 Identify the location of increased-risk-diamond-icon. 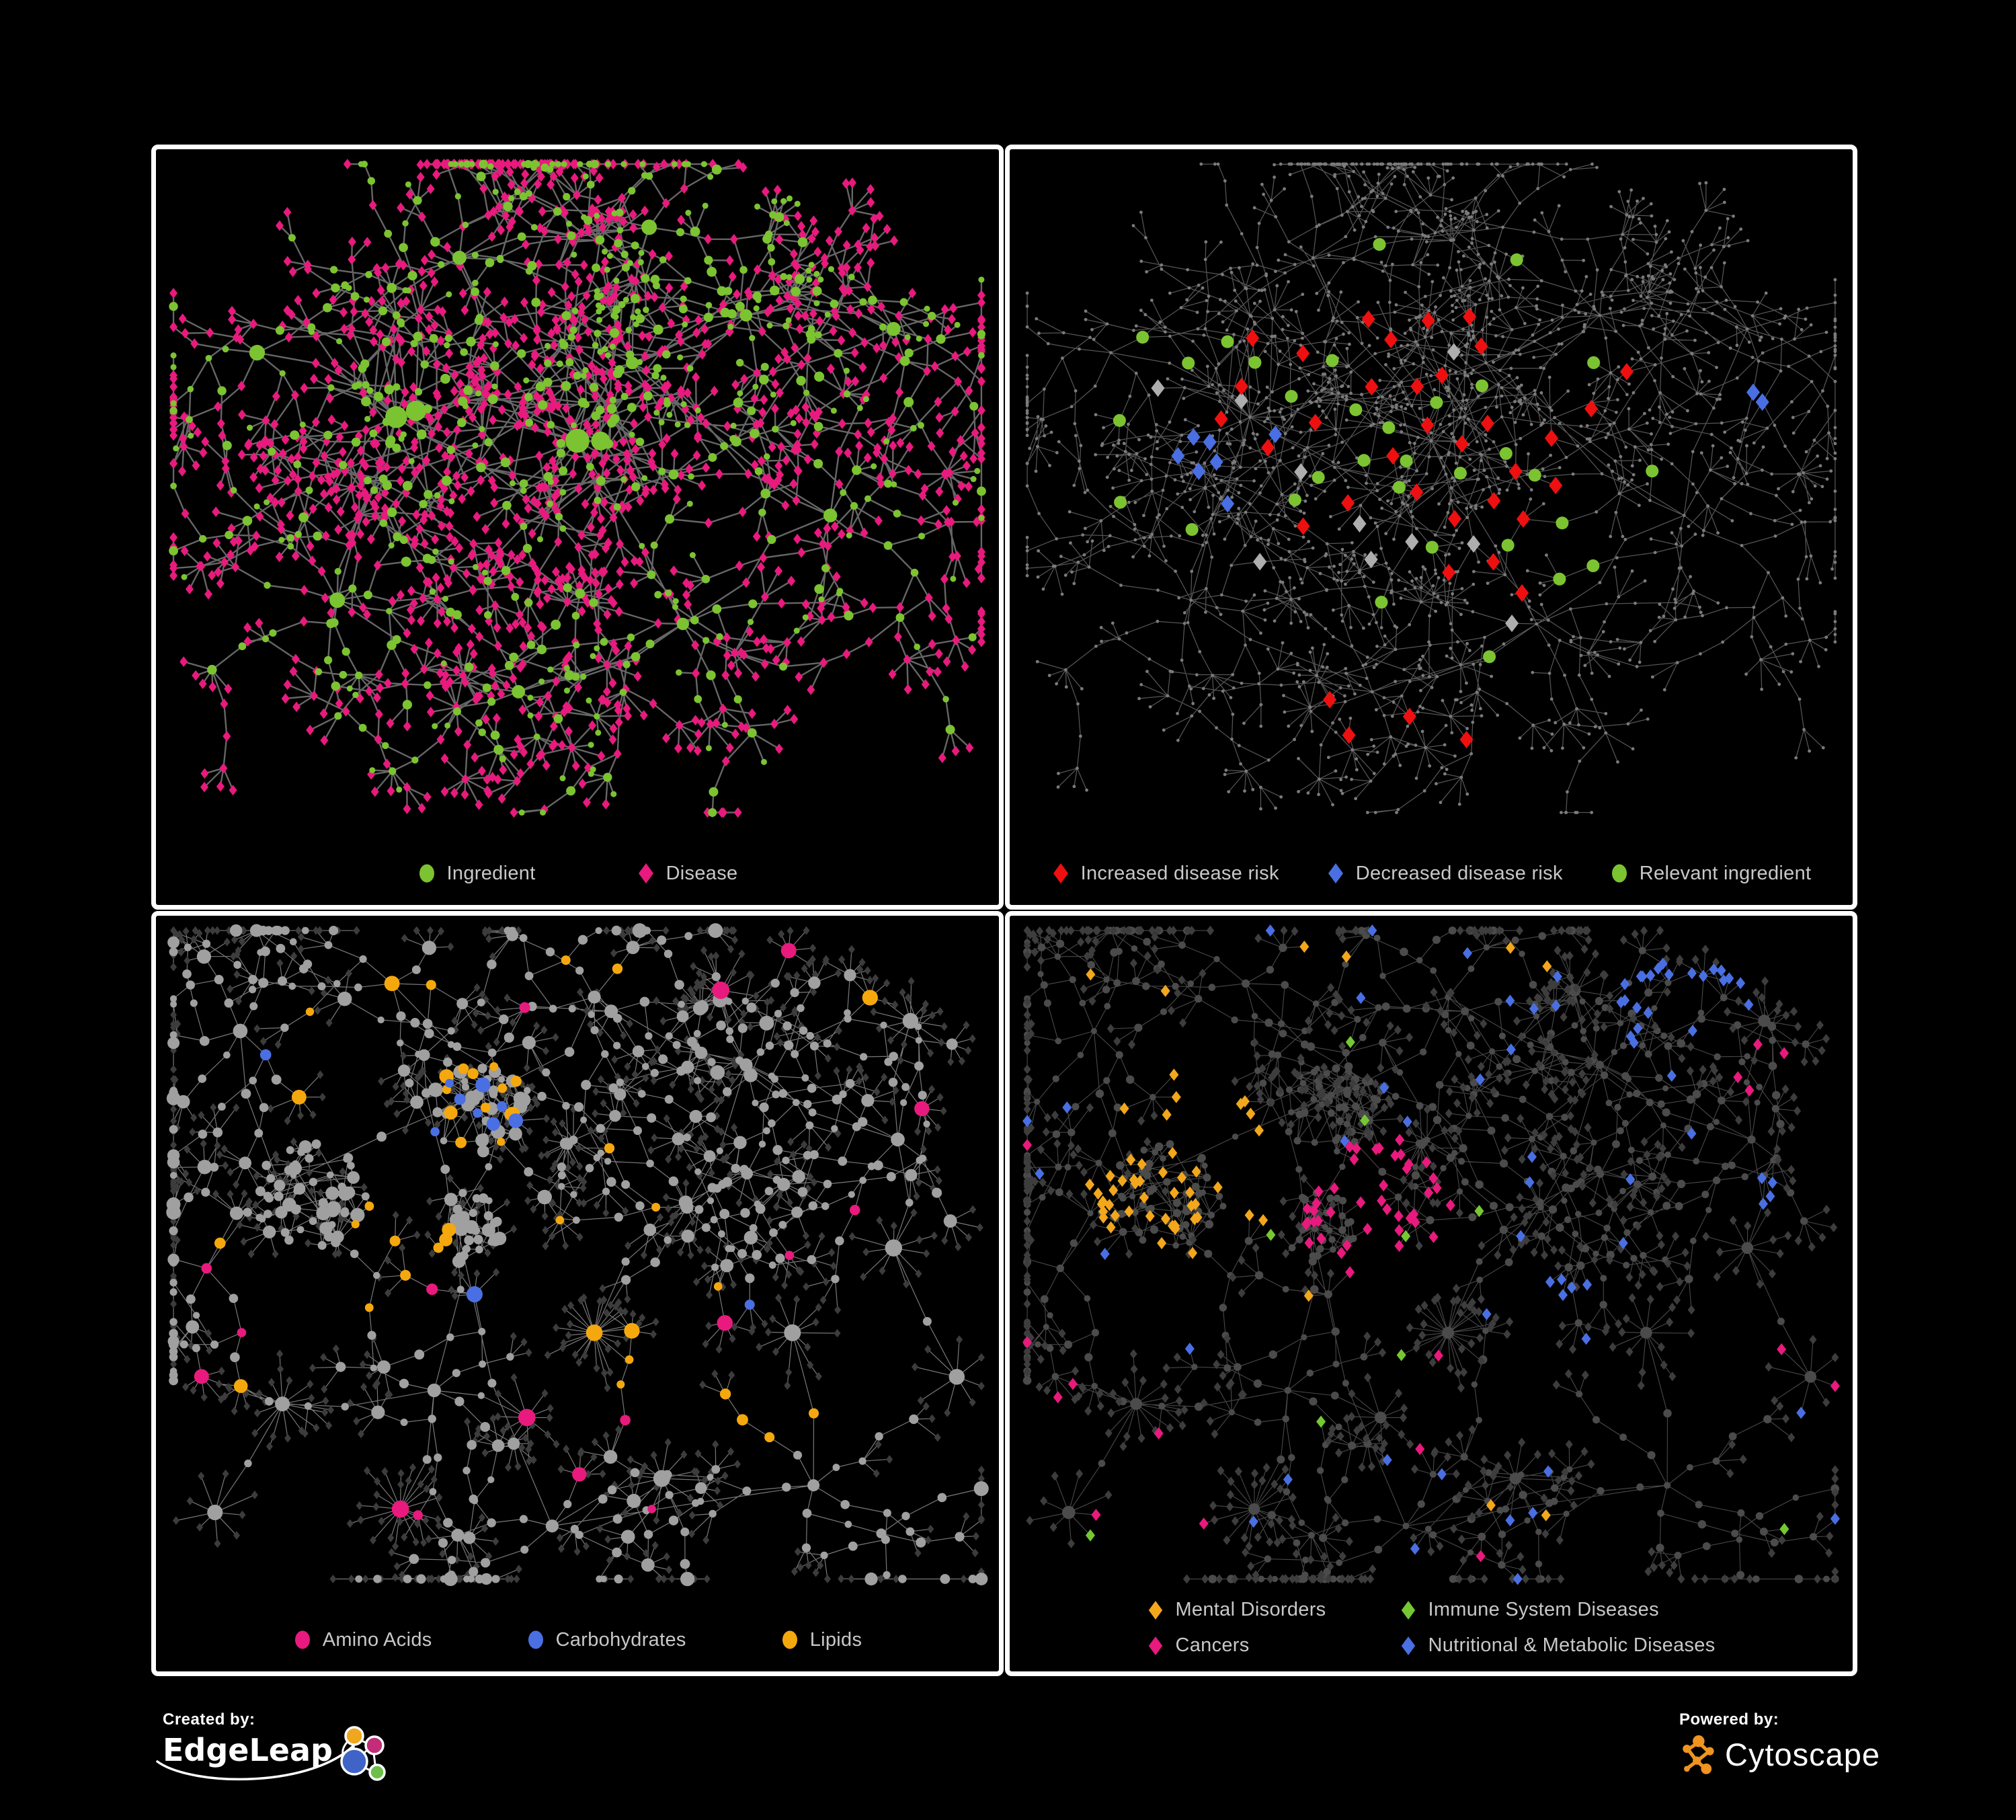
(1060, 873).